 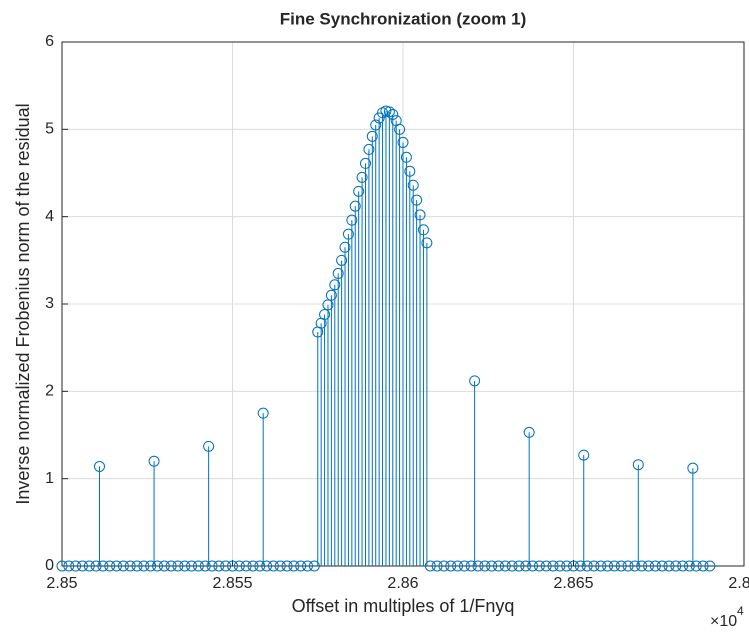 I want to click on x-tick-label: 2.86, so click(x=402, y=583).